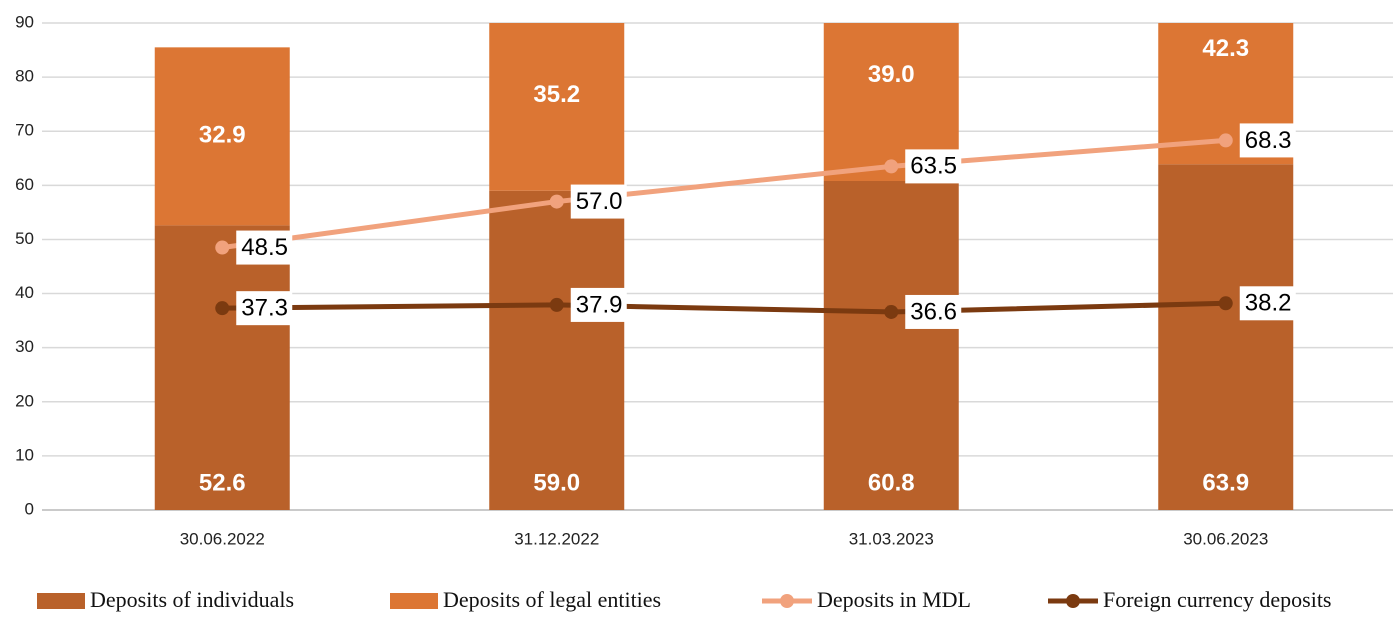 The width and height of the screenshot is (1397, 620). I want to click on line-value-label: 36.6, so click(933, 311).